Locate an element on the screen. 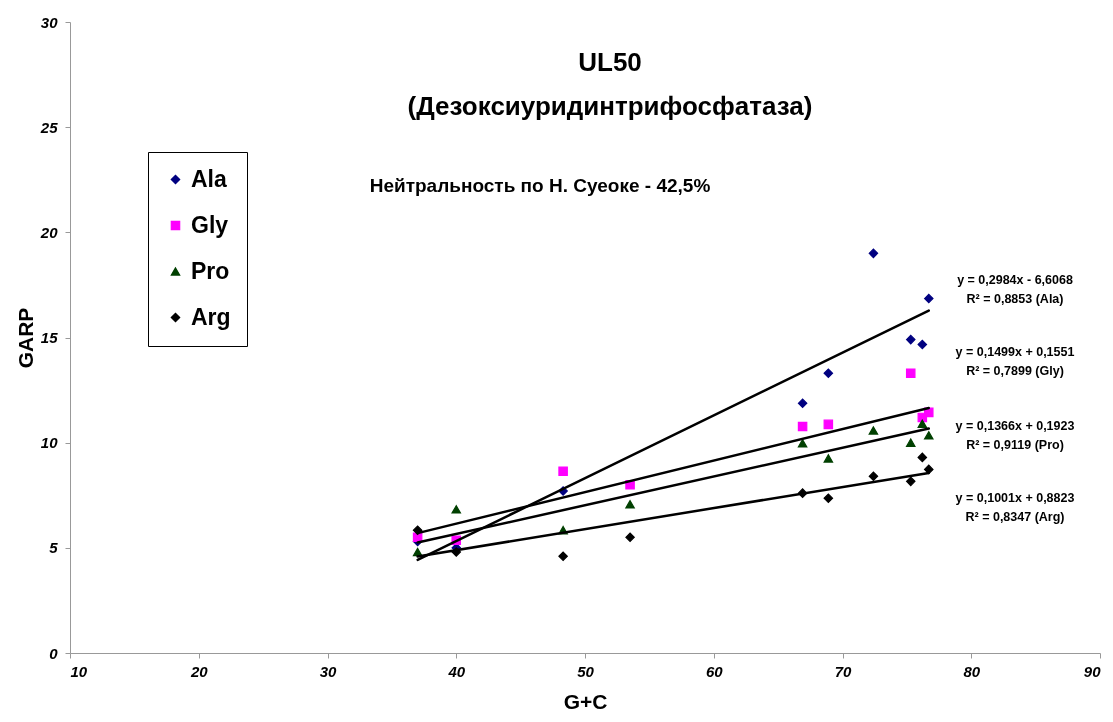  x-tick-label: 80 is located at coordinates (972, 671).